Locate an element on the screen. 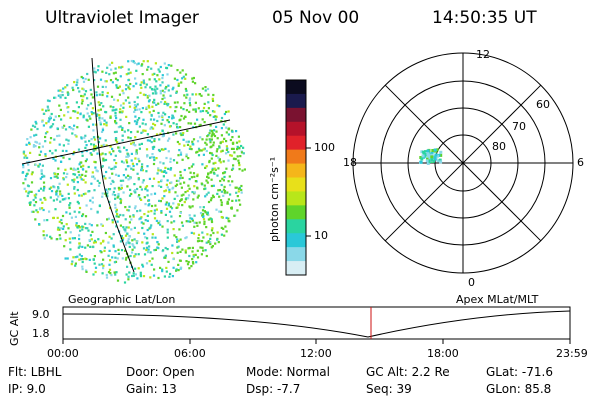  x-label-2359: 23:59 is located at coordinates (572, 353).